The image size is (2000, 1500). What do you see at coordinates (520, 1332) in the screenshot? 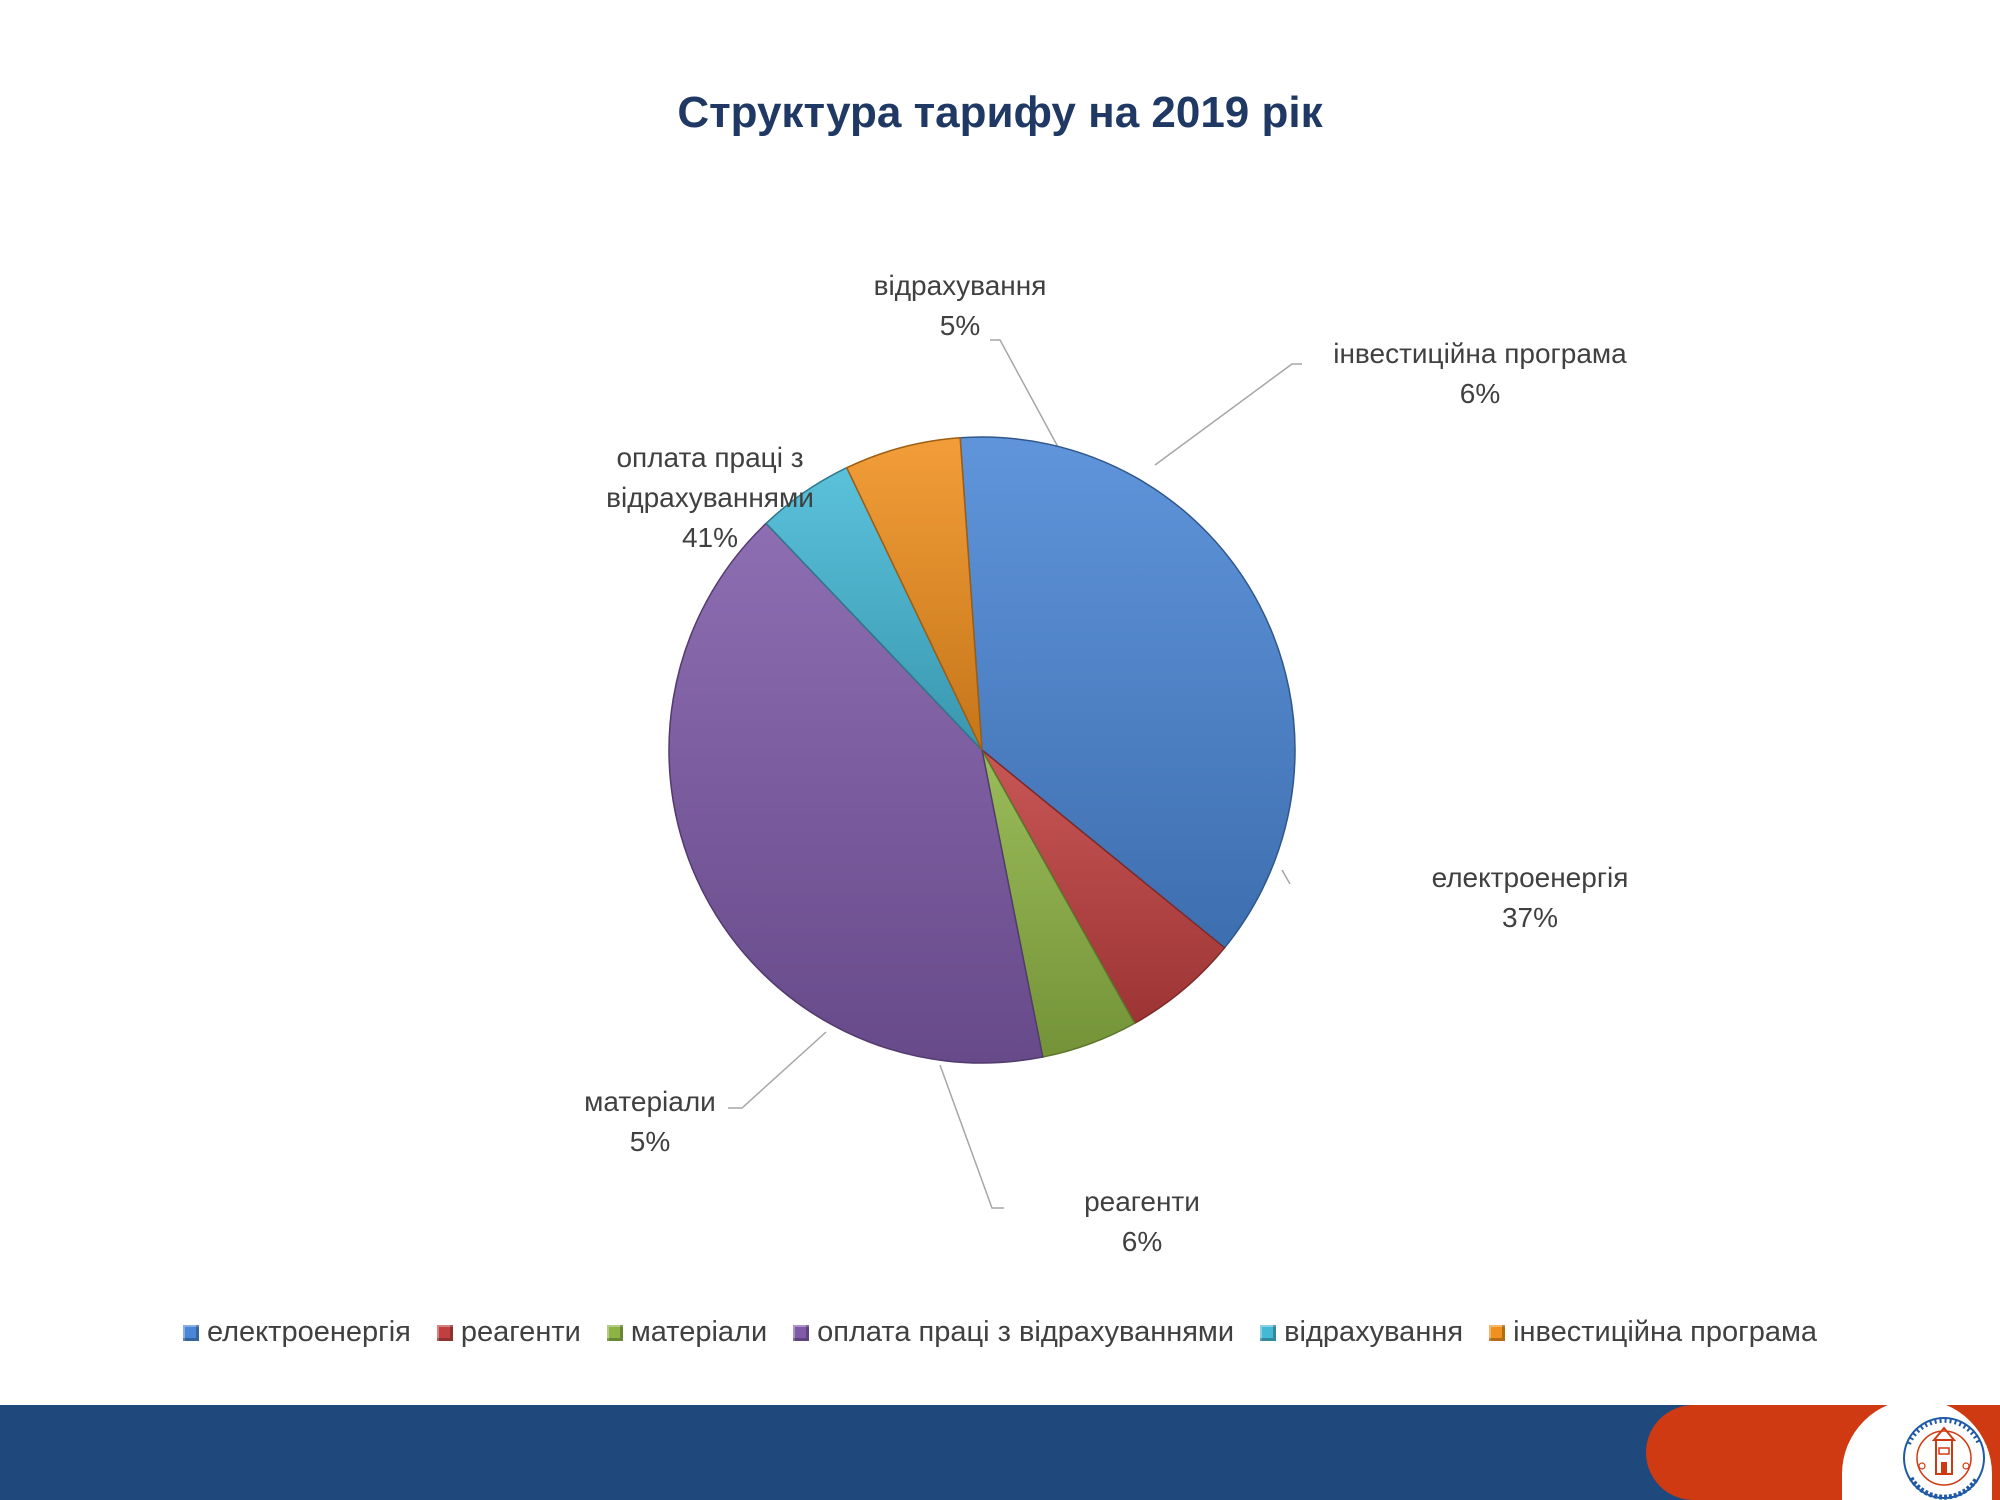
I see `legend-label-reagents: реагенти` at bounding box center [520, 1332].